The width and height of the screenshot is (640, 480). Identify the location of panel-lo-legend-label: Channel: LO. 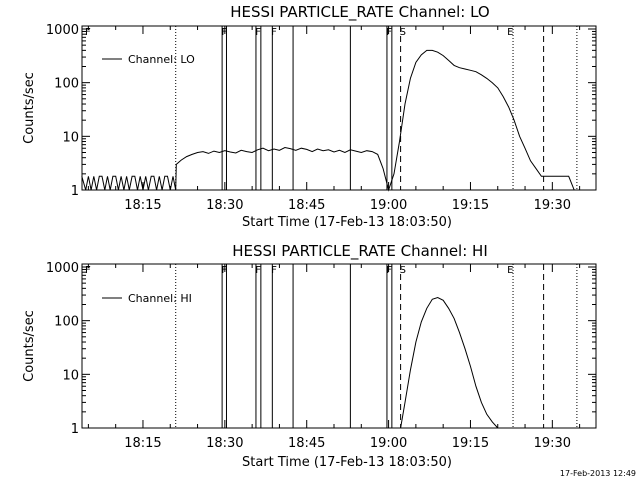
(161, 59).